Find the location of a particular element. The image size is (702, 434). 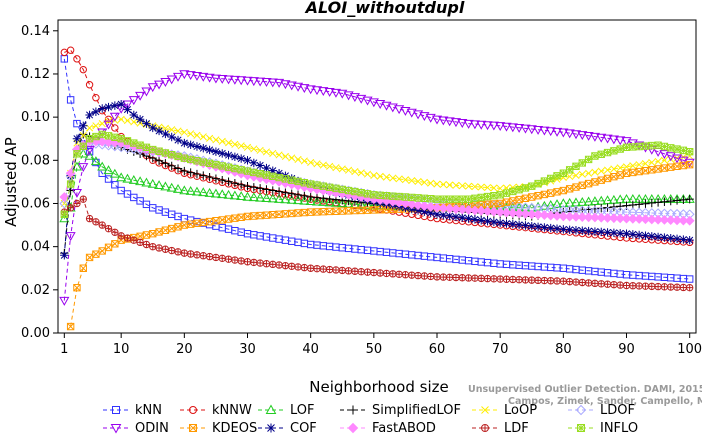

legend-label-inflo: INFLO is located at coordinates (619, 427).